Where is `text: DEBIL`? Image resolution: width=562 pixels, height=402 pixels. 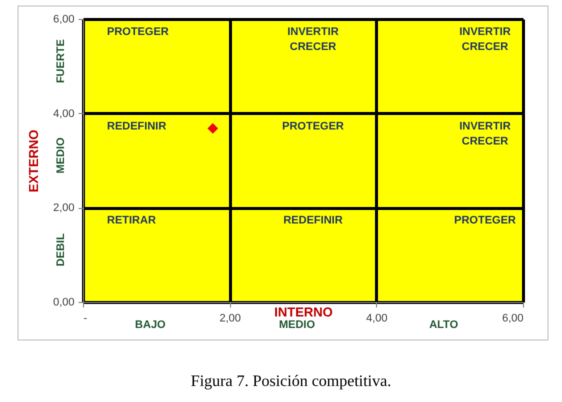 text: DEBIL is located at coordinates (61, 249).